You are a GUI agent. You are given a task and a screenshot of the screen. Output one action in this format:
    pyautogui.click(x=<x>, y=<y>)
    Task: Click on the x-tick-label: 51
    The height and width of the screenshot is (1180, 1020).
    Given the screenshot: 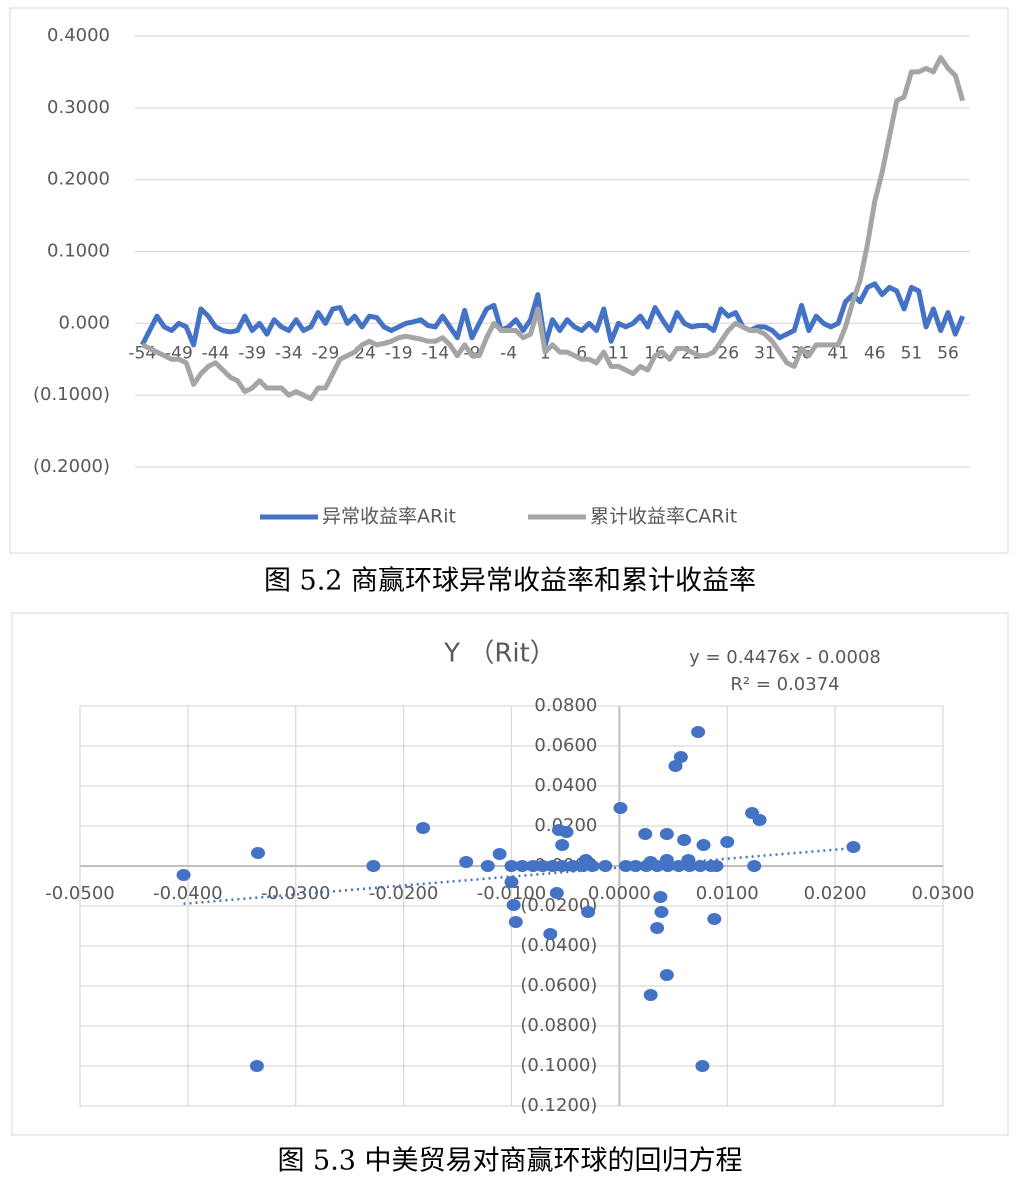 What is the action you would take?
    pyautogui.click(x=912, y=353)
    